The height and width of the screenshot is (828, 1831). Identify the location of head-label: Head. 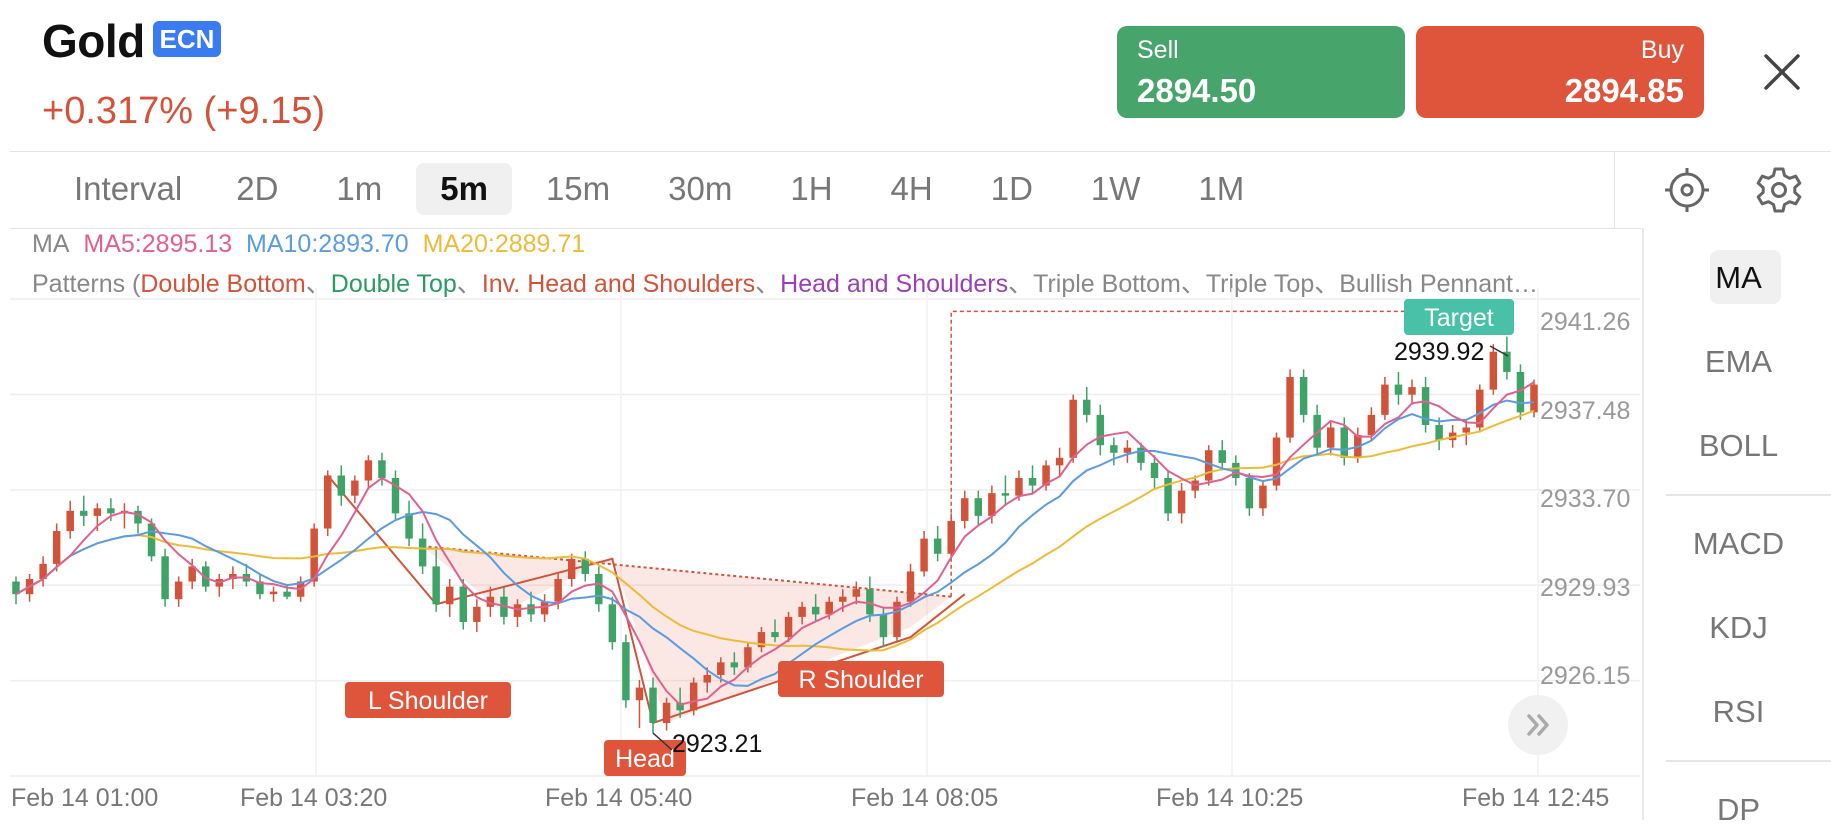
(645, 758).